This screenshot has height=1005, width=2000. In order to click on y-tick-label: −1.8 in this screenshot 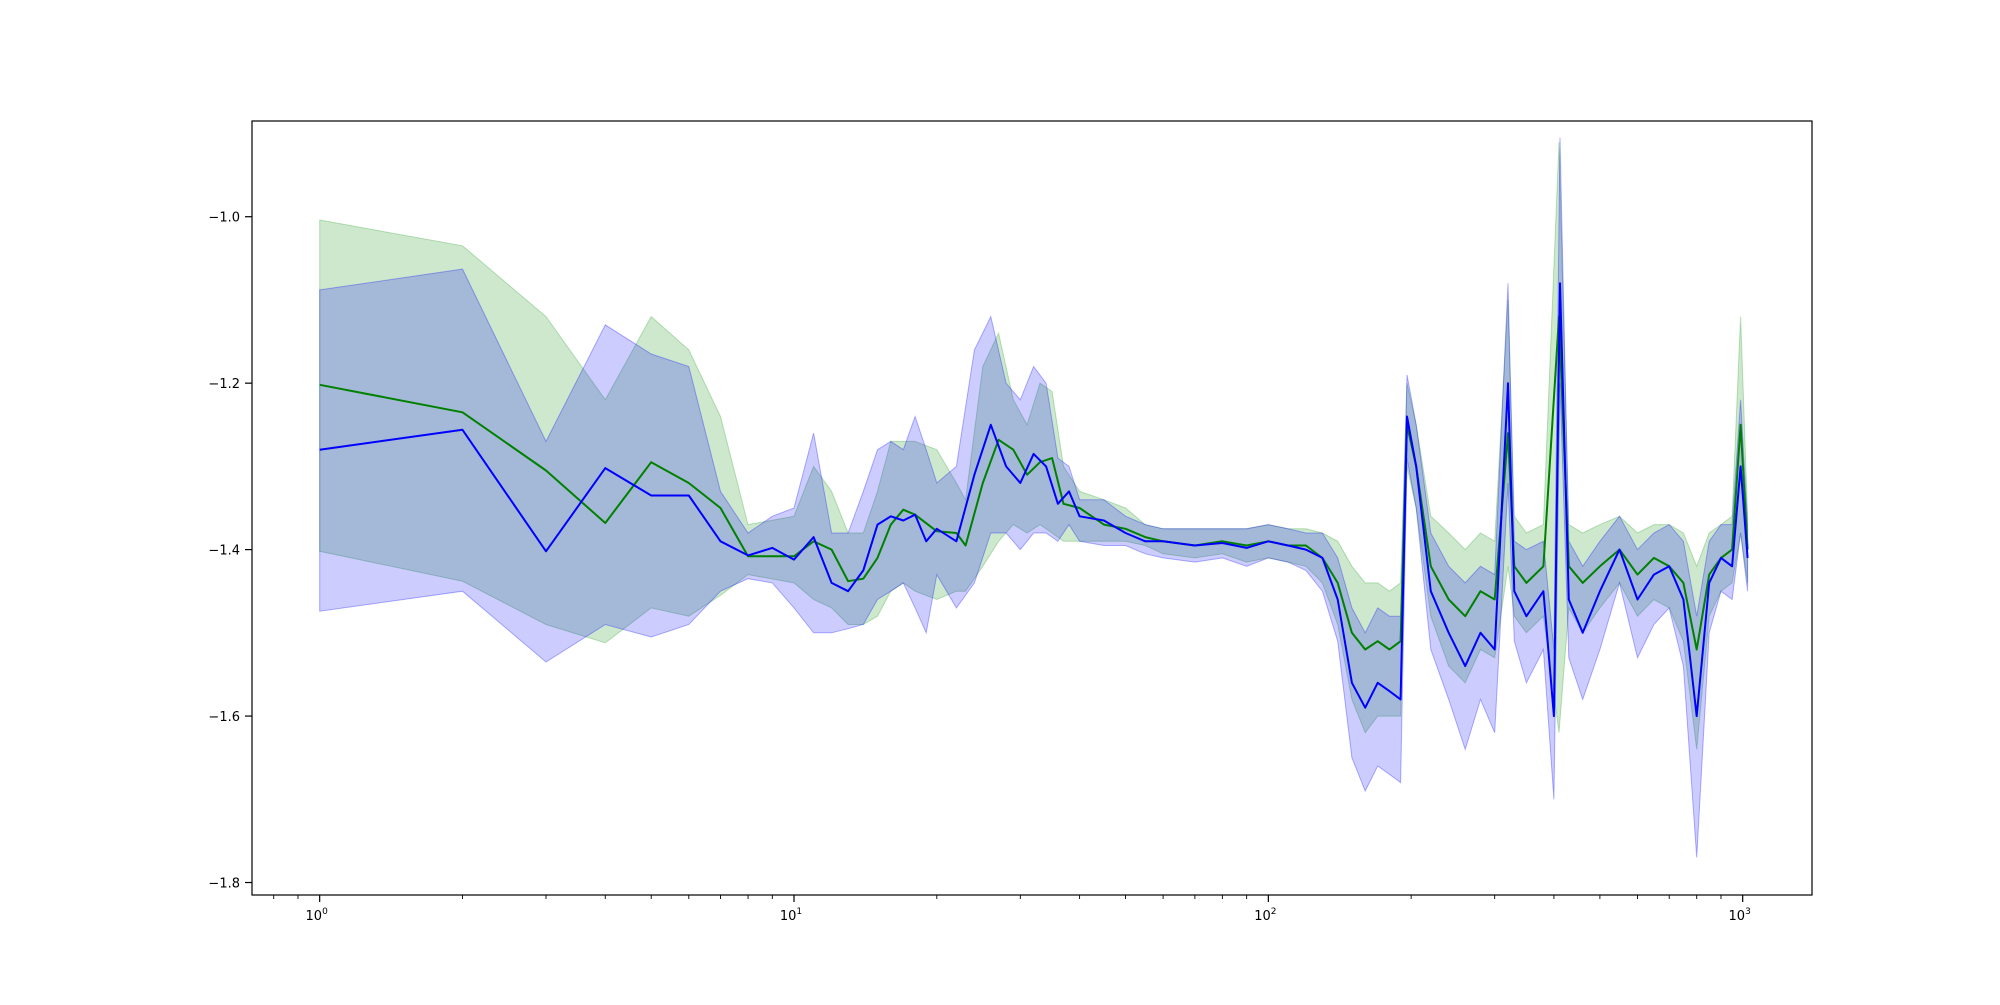, I will do `click(224, 884)`.